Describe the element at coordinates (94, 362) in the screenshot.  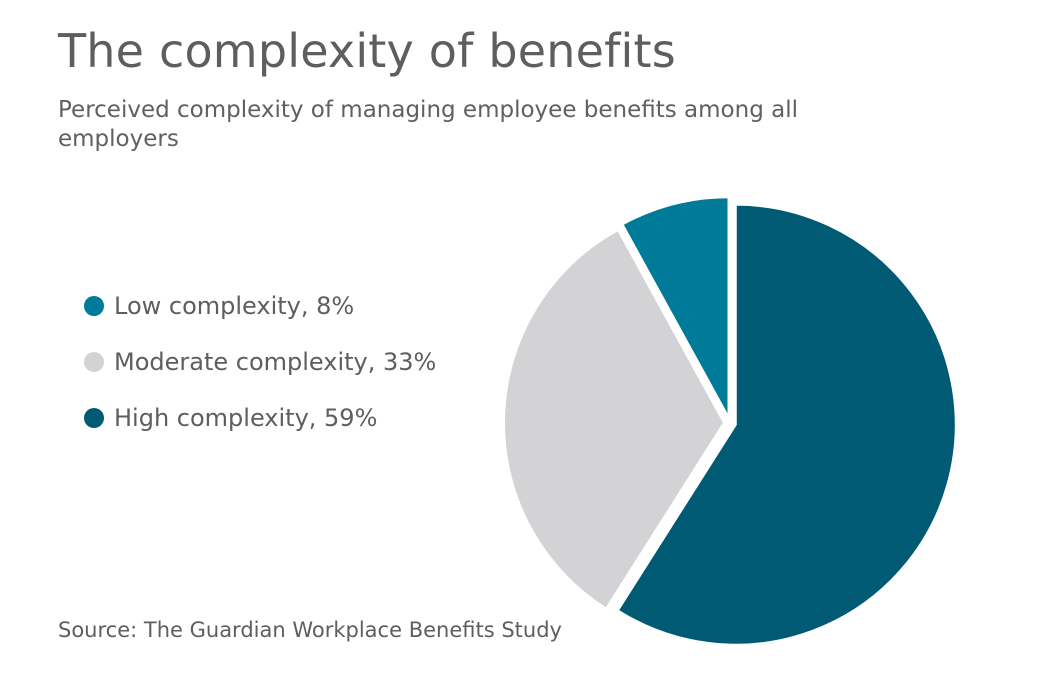
I see `legend-dot-moderate-icon` at that location.